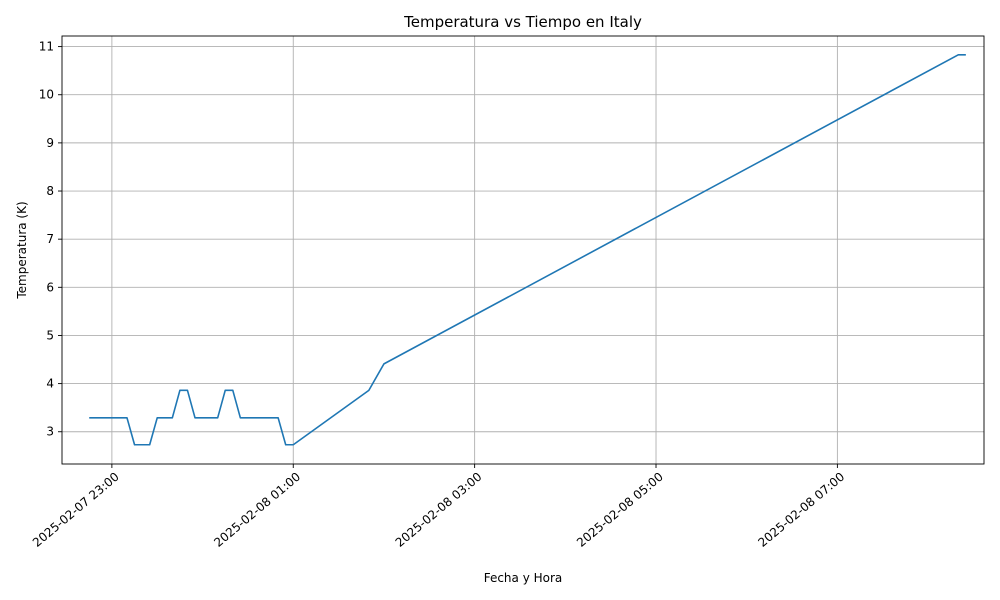 The width and height of the screenshot is (1000, 600). I want to click on y-tick-label: 10, so click(46, 95).